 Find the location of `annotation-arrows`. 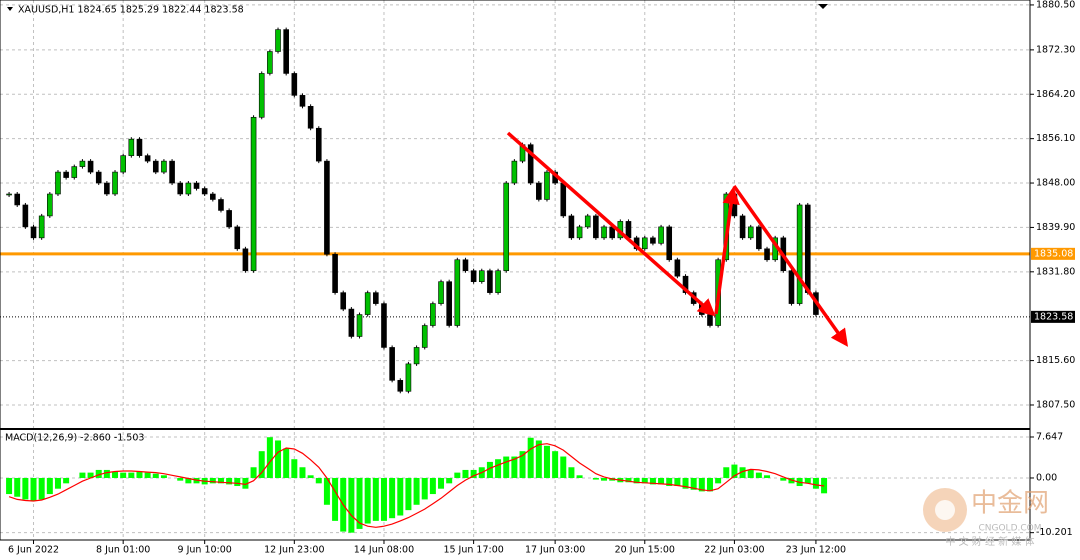

annotation-arrows is located at coordinates (677, 239).